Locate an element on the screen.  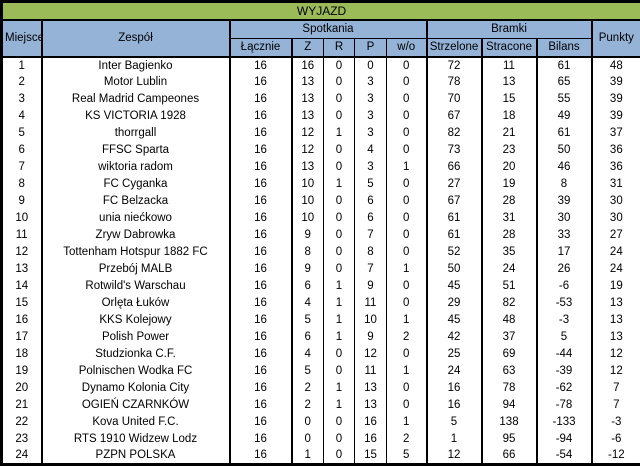
header-wo: w/o is located at coordinates (407, 48).